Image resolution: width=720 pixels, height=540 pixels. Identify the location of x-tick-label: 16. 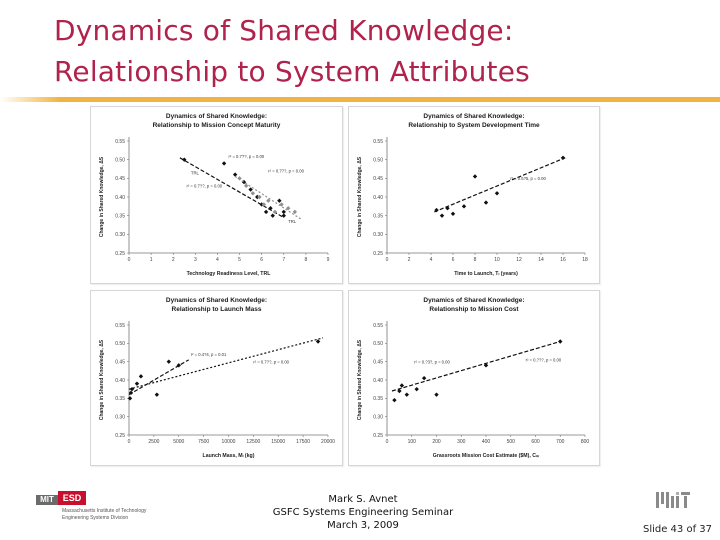
(563, 260).